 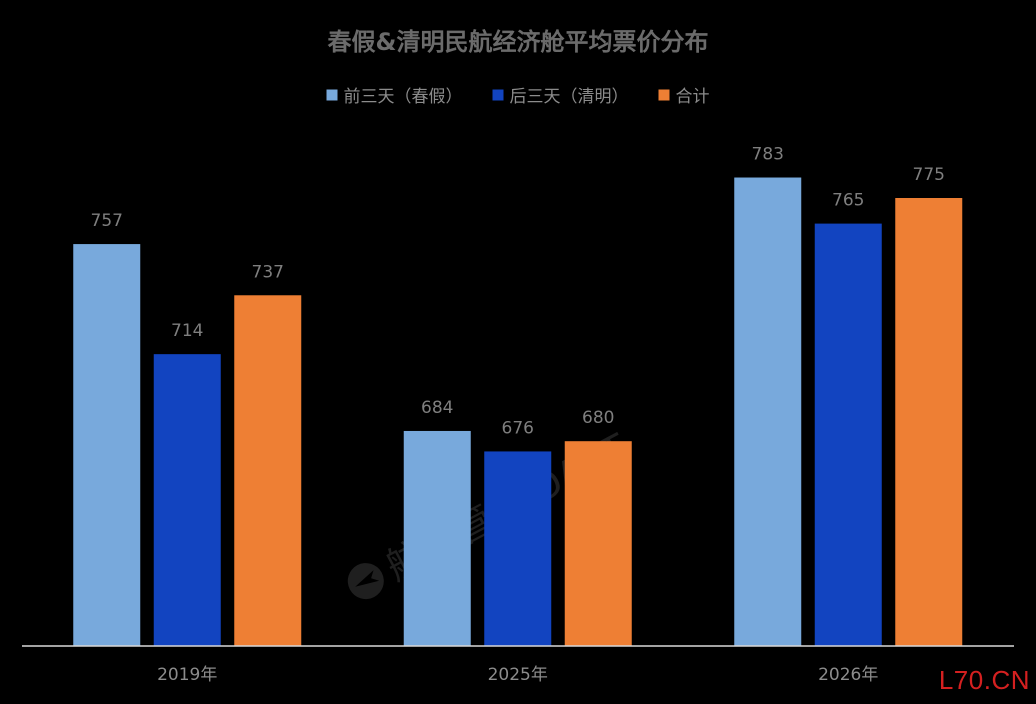 What do you see at coordinates (929, 175) in the screenshot?
I see `data-label-2-2: 775` at bounding box center [929, 175].